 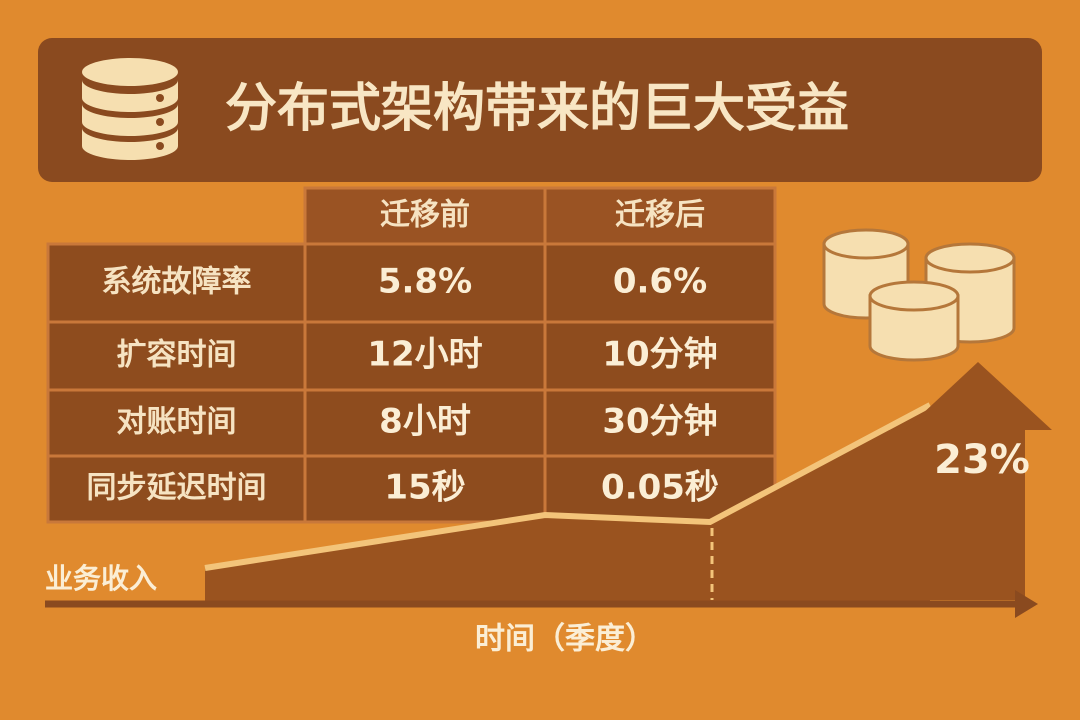 I want to click on column-header: 迁移前, so click(x=425, y=215).